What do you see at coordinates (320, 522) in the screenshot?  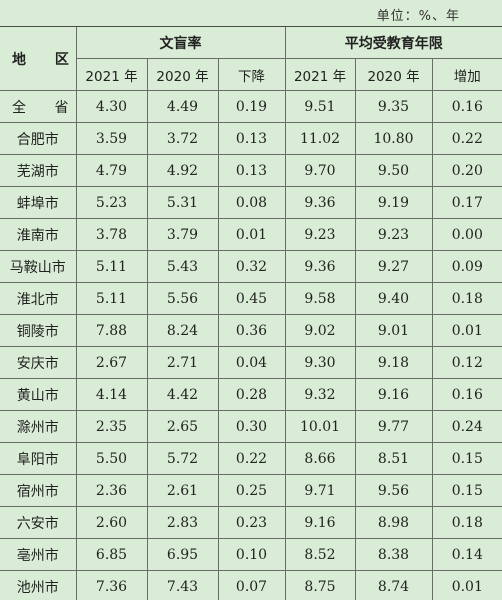 I see `schooling-2021-cell: 9.16` at bounding box center [320, 522].